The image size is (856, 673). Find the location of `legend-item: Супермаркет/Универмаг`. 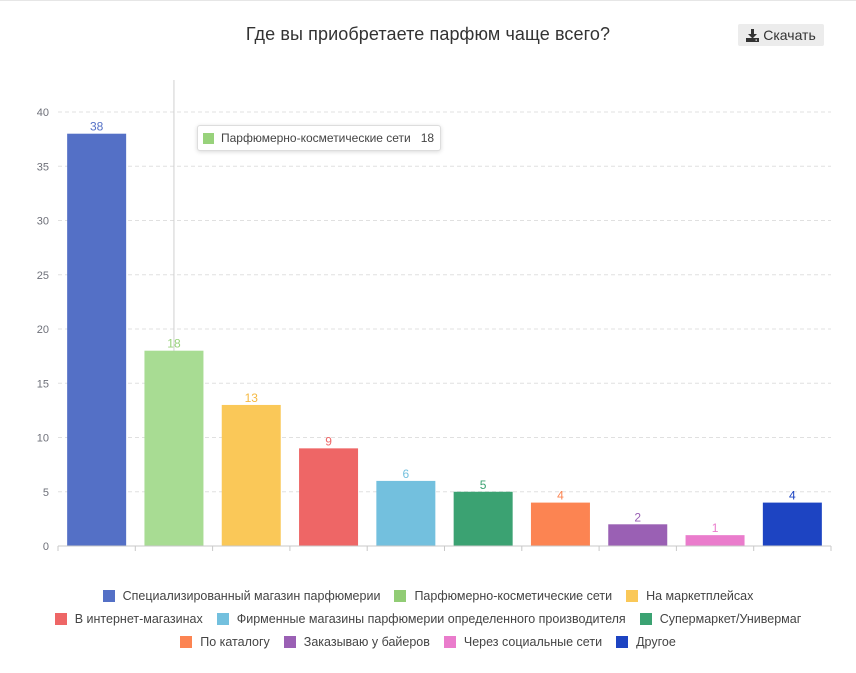

legend-item: Супермаркет/Универмаг is located at coordinates (720, 619).